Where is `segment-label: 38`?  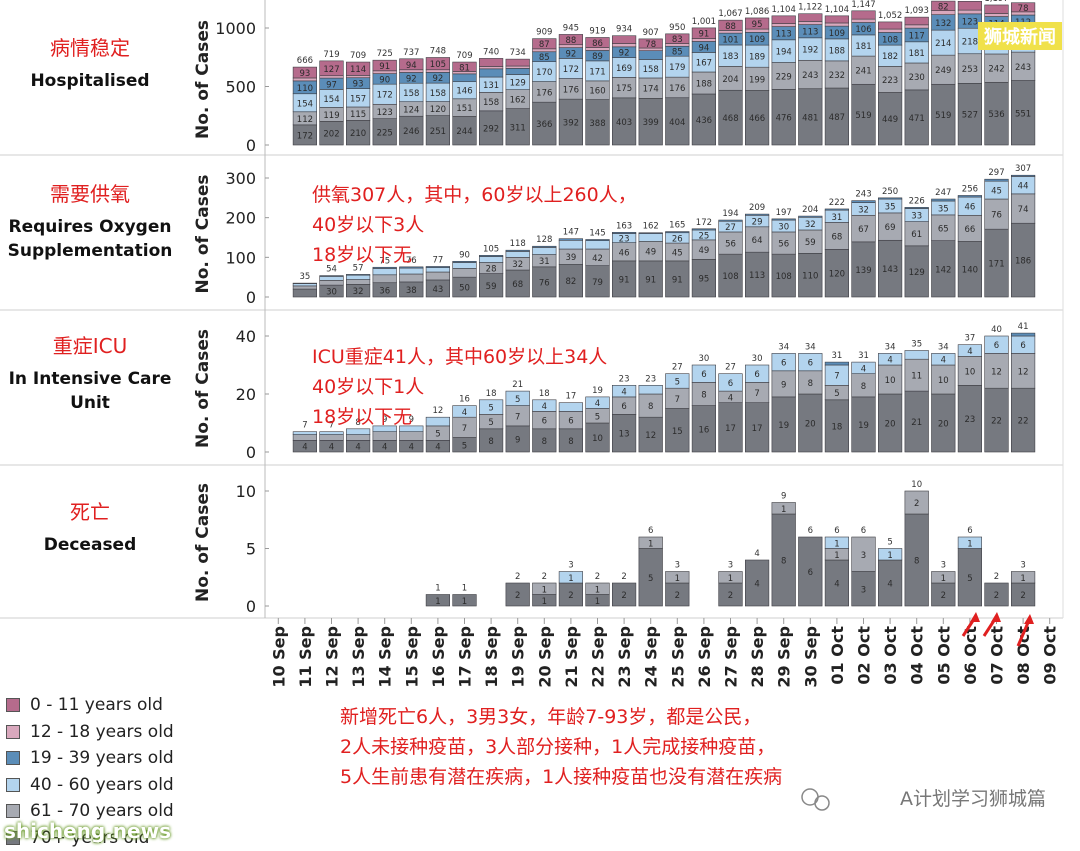
segment-label: 38 is located at coordinates (411, 291).